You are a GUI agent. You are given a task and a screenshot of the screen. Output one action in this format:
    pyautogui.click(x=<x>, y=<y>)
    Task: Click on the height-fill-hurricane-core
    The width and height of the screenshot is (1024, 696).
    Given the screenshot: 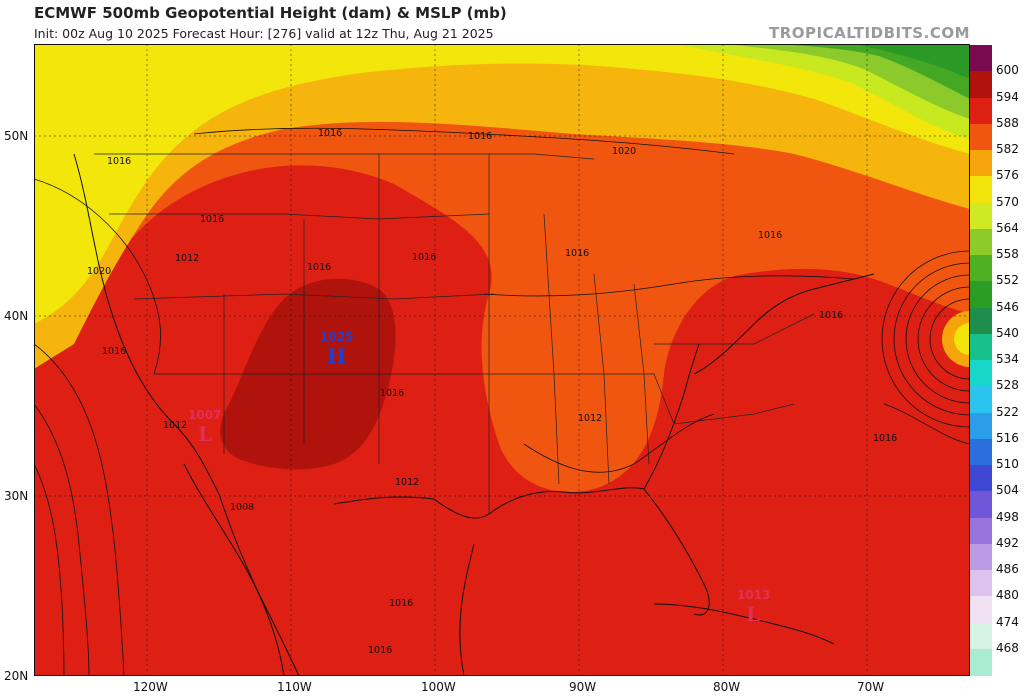 What is the action you would take?
    pyautogui.click(x=962, y=339)
    